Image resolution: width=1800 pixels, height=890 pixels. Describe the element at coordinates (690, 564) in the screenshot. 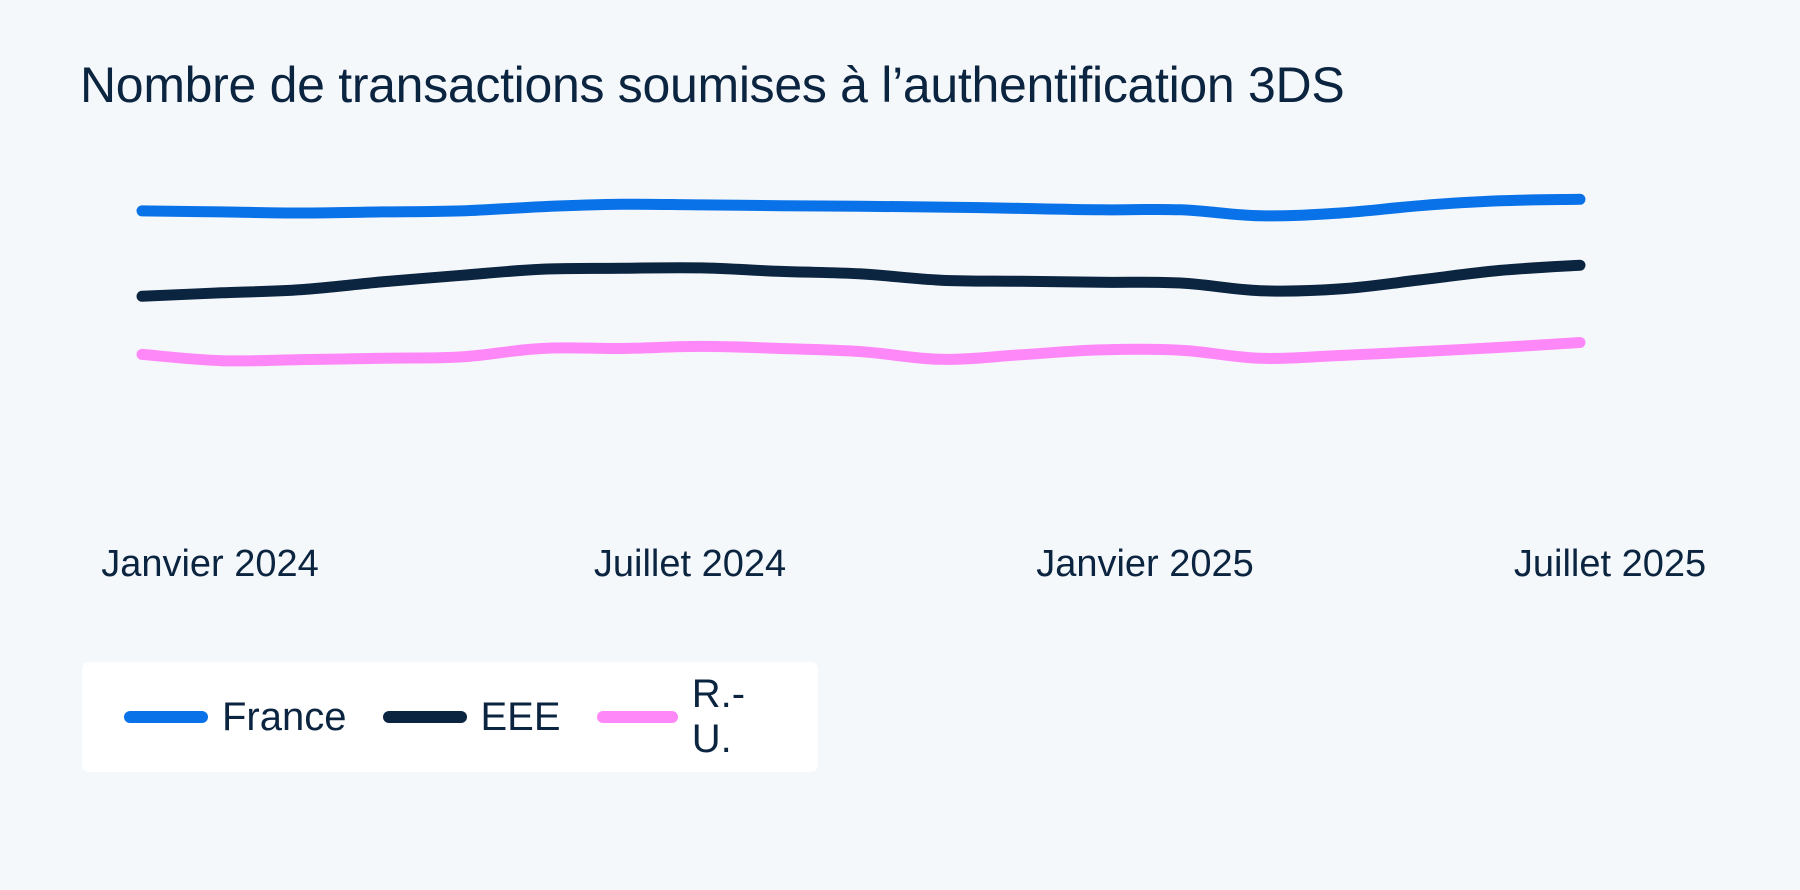

I see `x-tick-label: Juillet 2024` at that location.